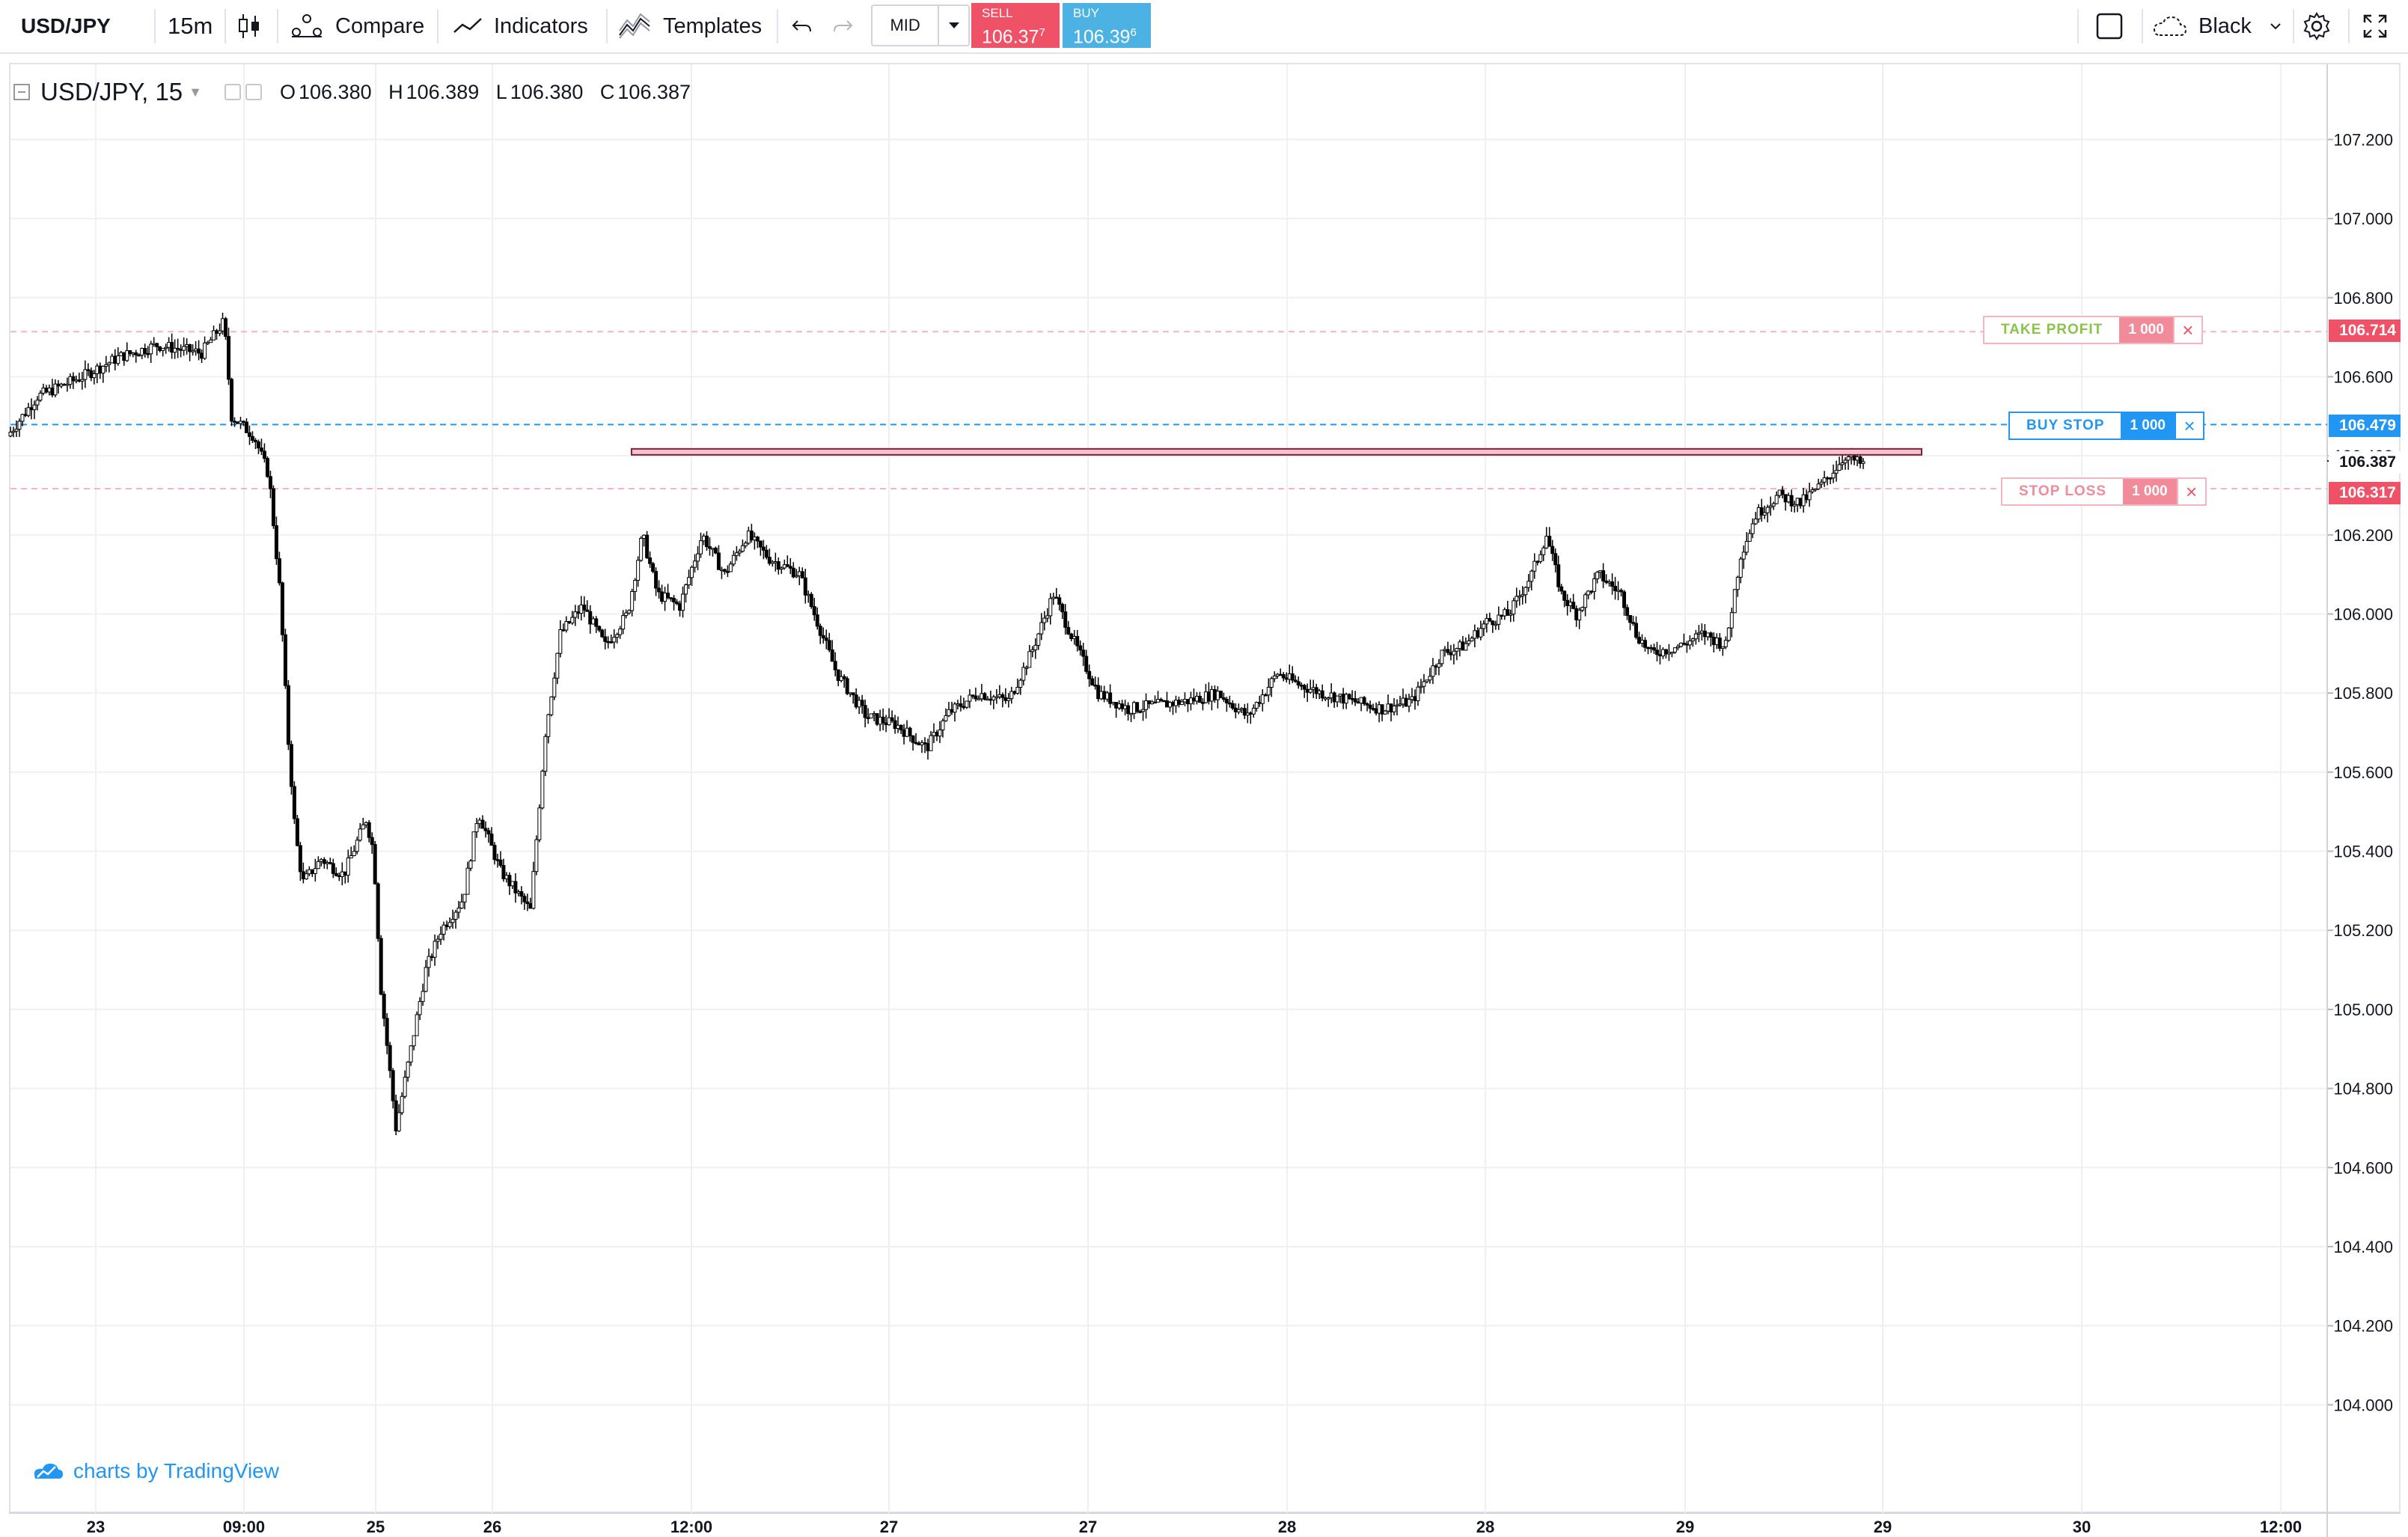 The image size is (2408, 1537). What do you see at coordinates (843, 26) in the screenshot?
I see `redo-button` at bounding box center [843, 26].